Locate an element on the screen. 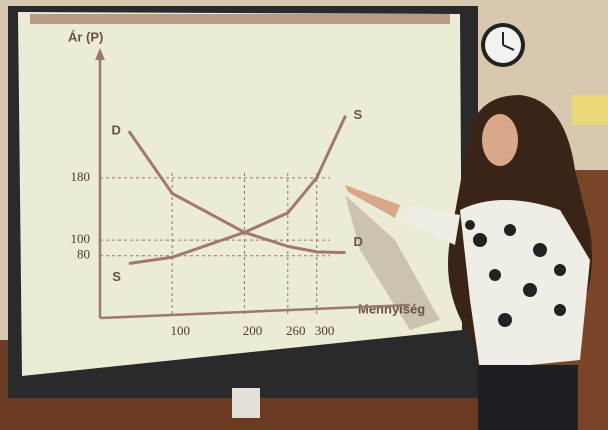 The width and height of the screenshot is (608, 430). y-tick-label: 80 is located at coordinates (83, 254).